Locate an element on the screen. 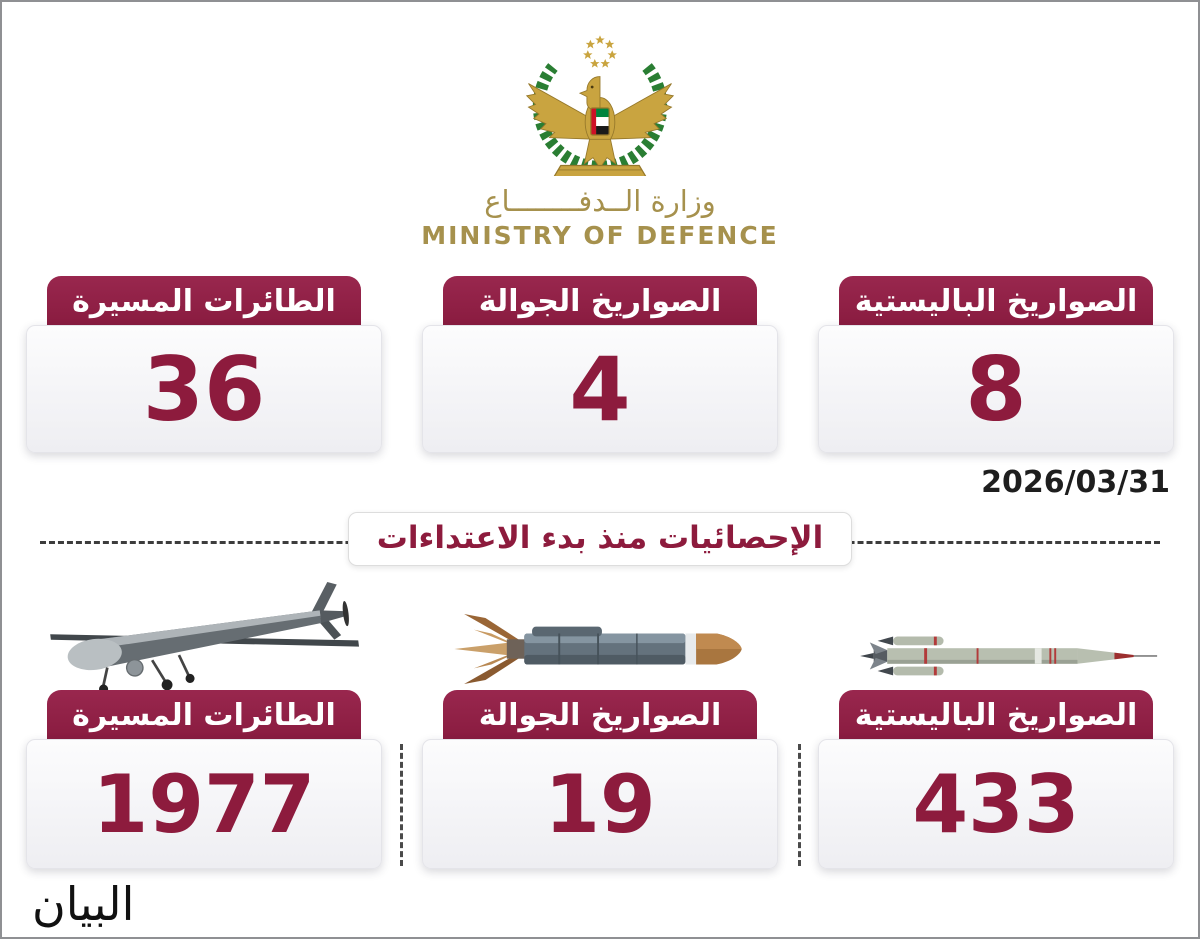  divider-label: الإحصائيات منذ بدء الاعتداءات is located at coordinates (600, 539).